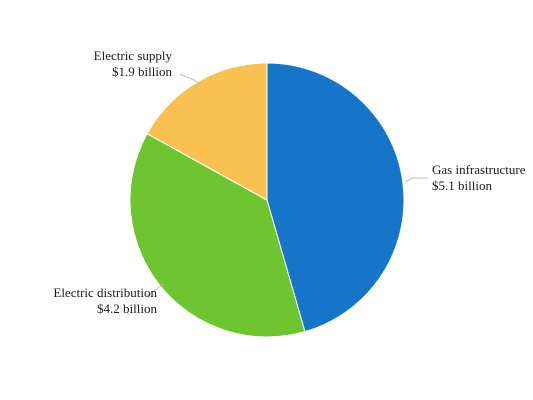 The image size is (533, 400). What do you see at coordinates (133, 55) in the screenshot?
I see `slice-label-electric-supply: Electric supply` at bounding box center [133, 55].